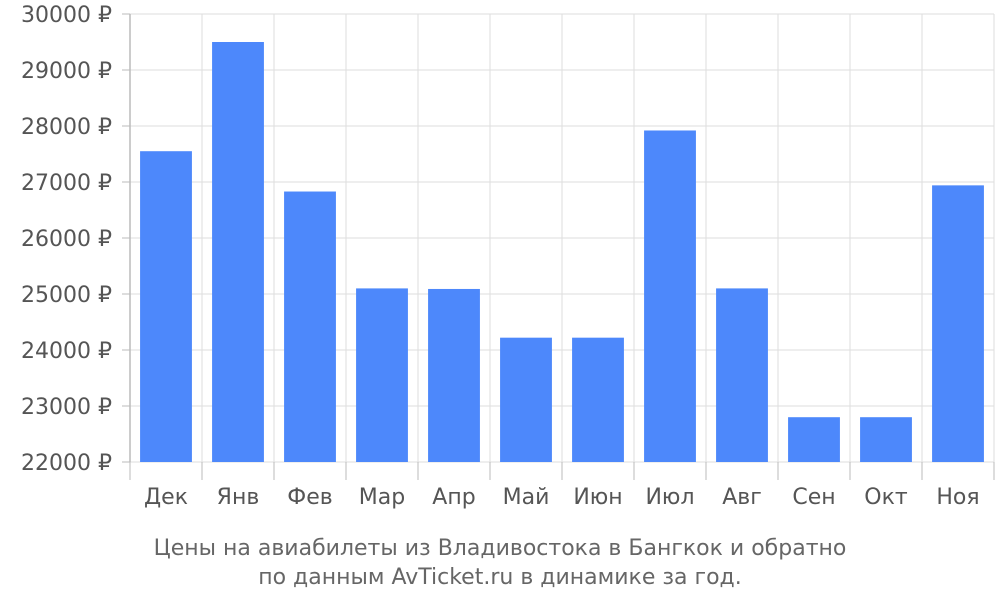 The height and width of the screenshot is (600, 1000). Describe the element at coordinates (66, 295) in the screenshot. I see `y-tick-label: 25000 ₽` at that location.